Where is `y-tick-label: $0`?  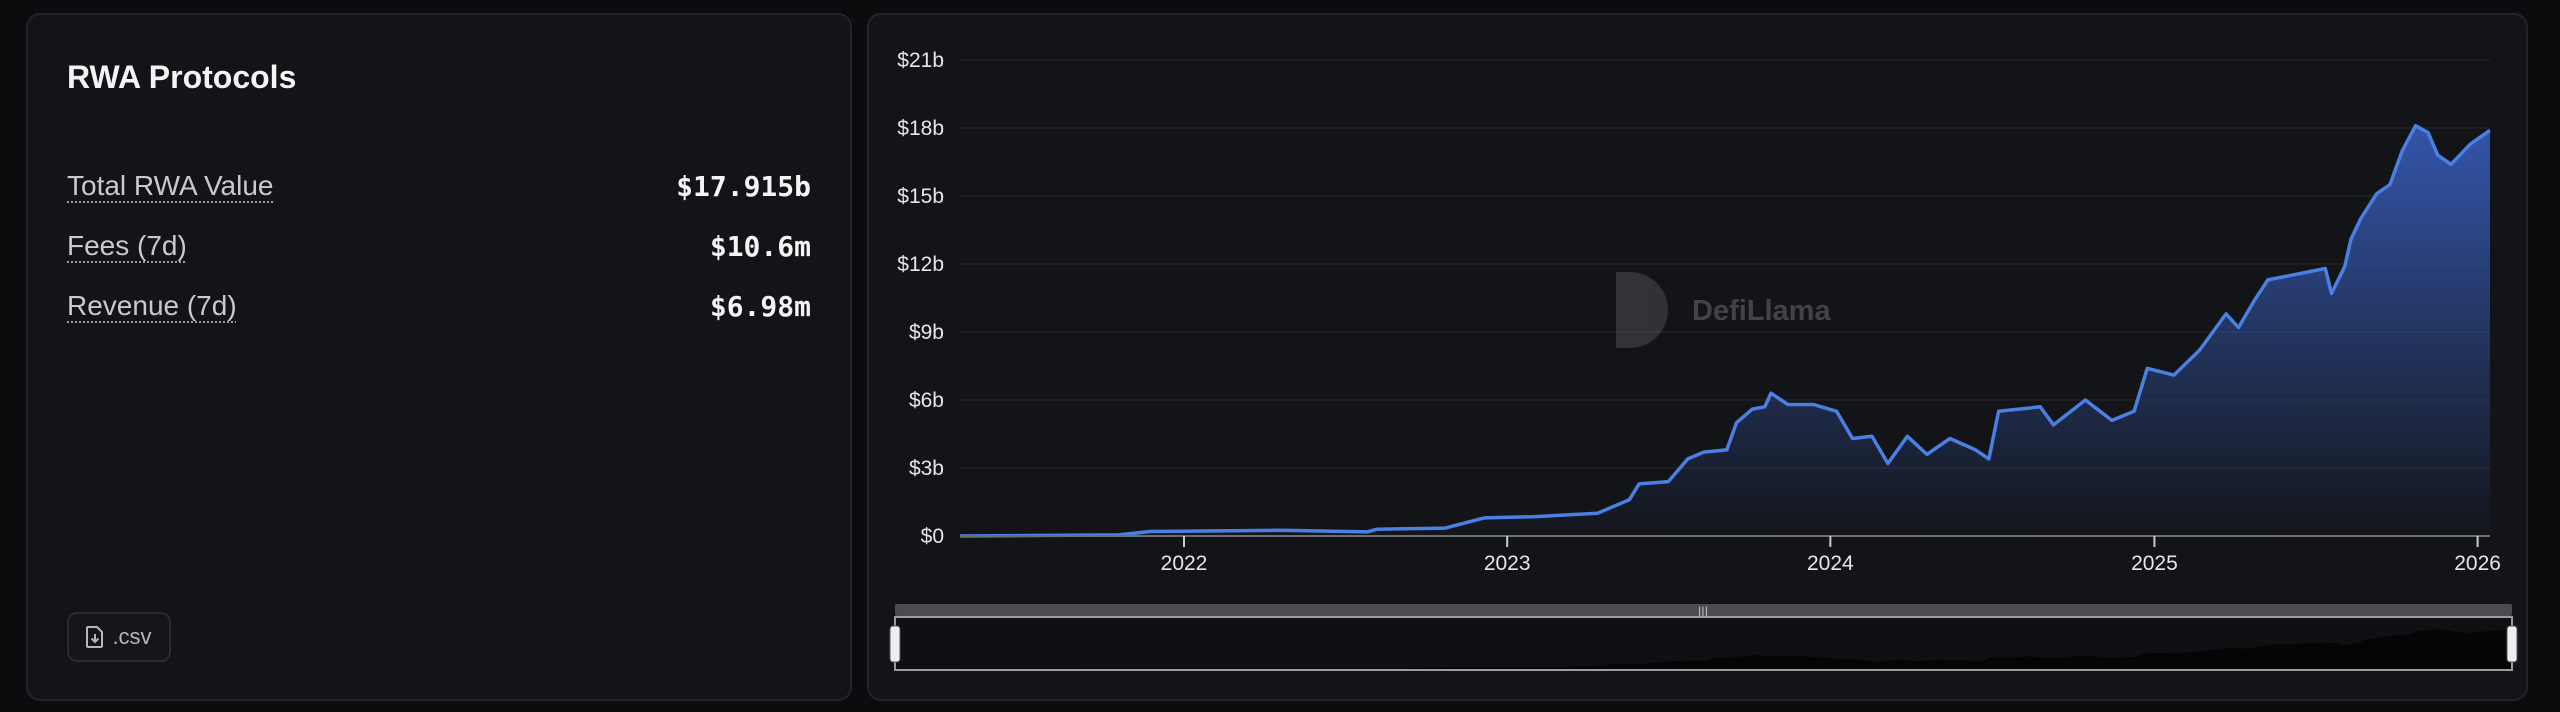 y-tick-label: $0 is located at coordinates (932, 536).